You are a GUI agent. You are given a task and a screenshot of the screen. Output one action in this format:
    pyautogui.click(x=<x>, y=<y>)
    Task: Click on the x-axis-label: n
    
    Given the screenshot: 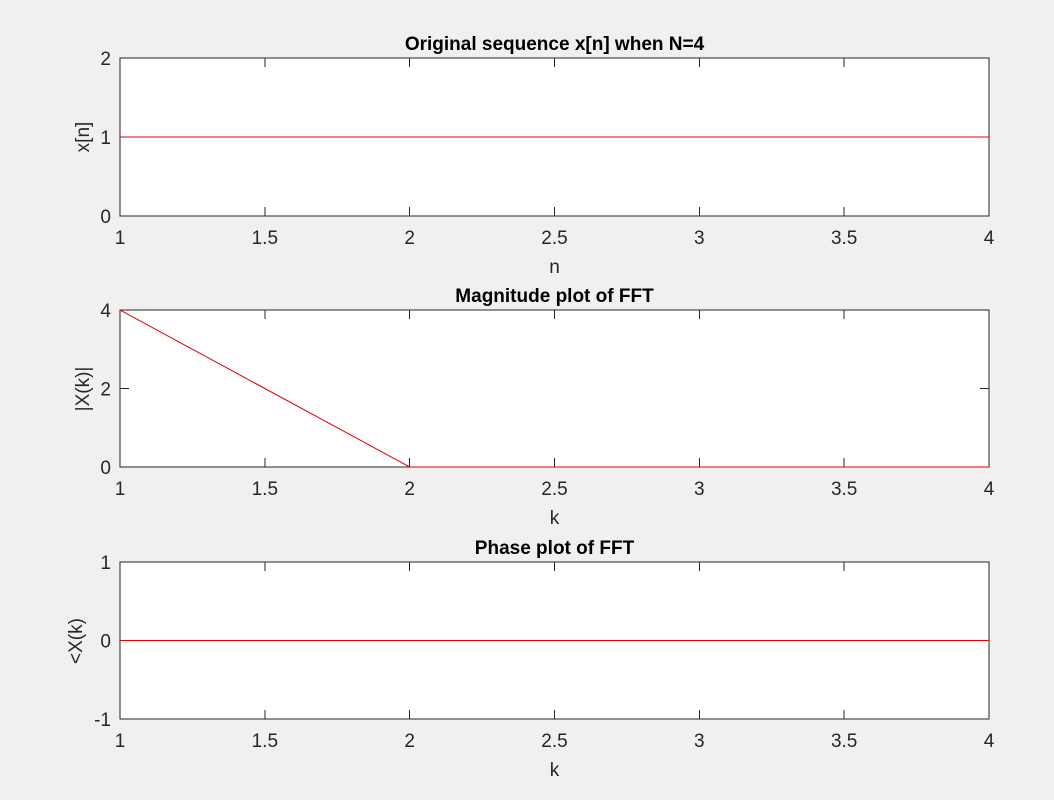 What is the action you would take?
    pyautogui.click(x=554, y=267)
    